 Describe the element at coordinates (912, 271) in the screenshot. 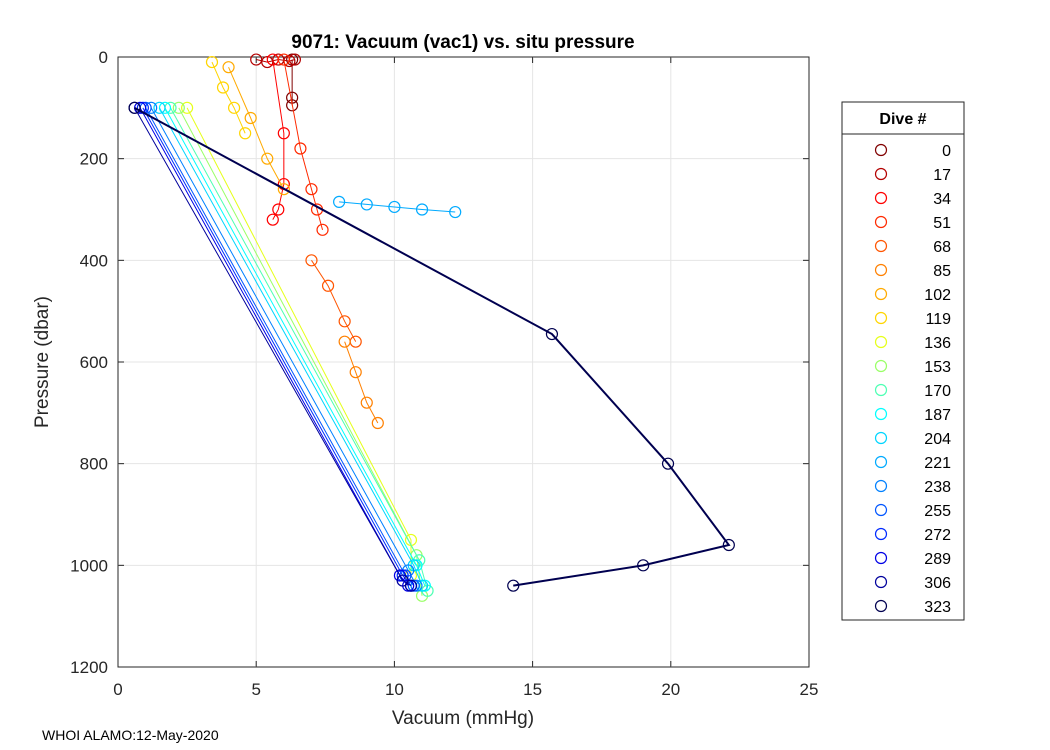

I see `legend-item: 85` at that location.